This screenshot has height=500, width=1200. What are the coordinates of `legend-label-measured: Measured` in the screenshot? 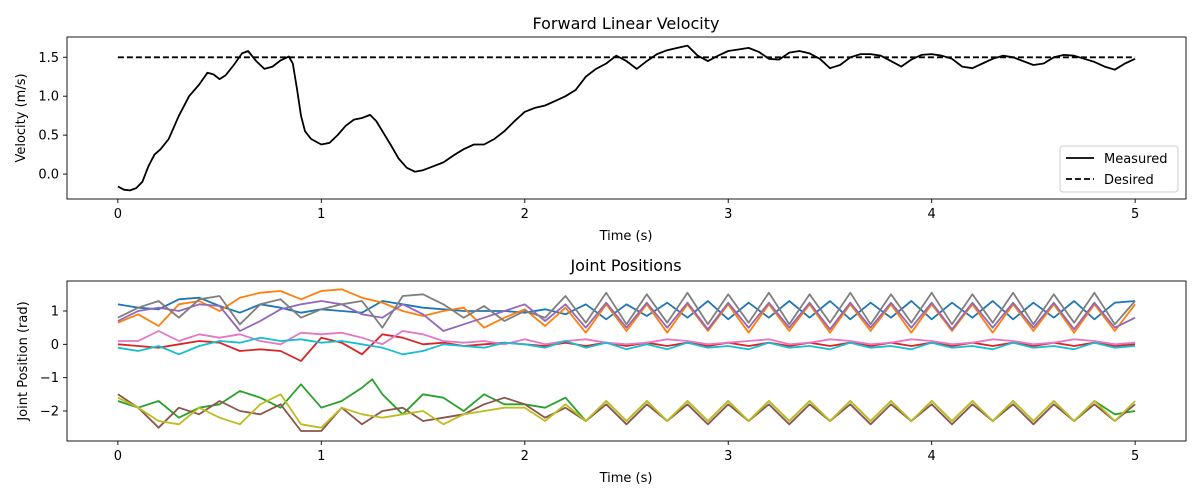 It's located at (1136, 159).